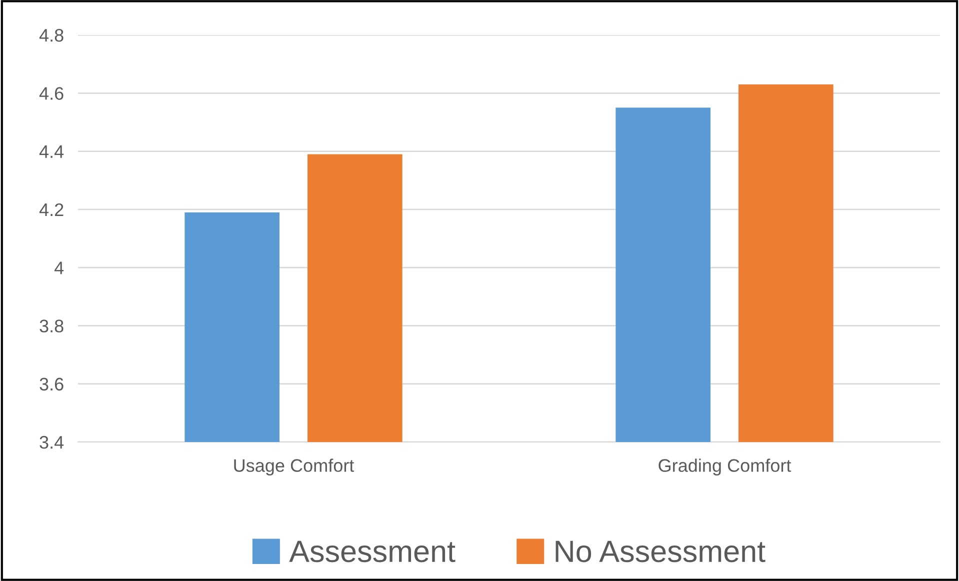 This screenshot has width=959, height=581. I want to click on y-tick-label: 4, so click(59, 268).